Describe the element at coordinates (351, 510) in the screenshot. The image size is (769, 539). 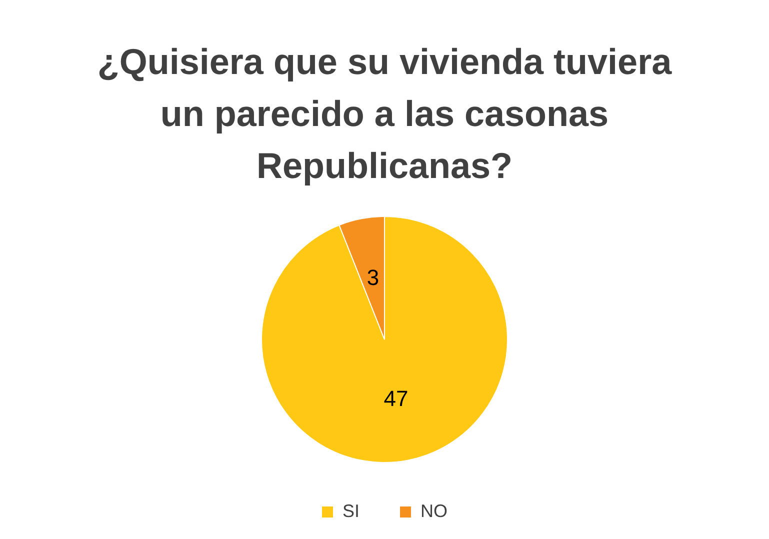
I see `legend-label: SI` at that location.